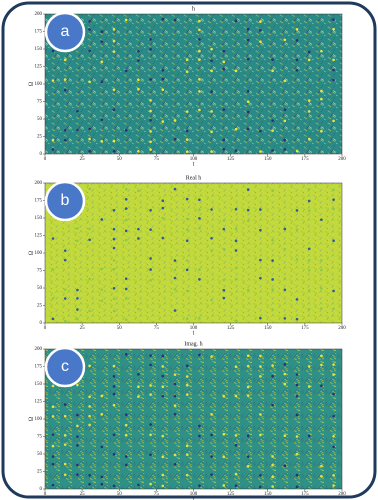 The width and height of the screenshot is (378, 500). What do you see at coordinates (305, 159) in the screenshot?
I see `x-tick-label: 175` at bounding box center [305, 159].